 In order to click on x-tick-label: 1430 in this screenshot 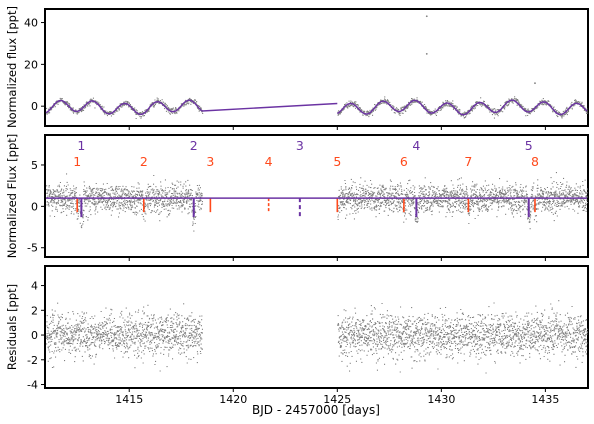, I will do `click(441, 399)`.